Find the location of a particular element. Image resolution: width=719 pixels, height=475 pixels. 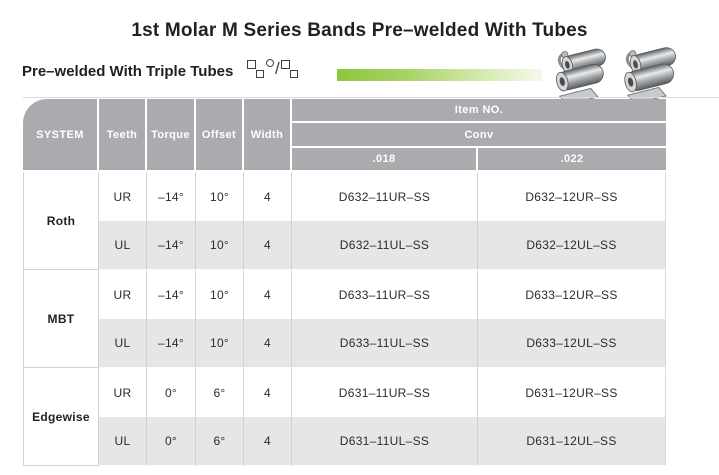

table-row: UL –14° 10° 4 D632–11UL–SS D632–12UL–SS is located at coordinates (344, 245).